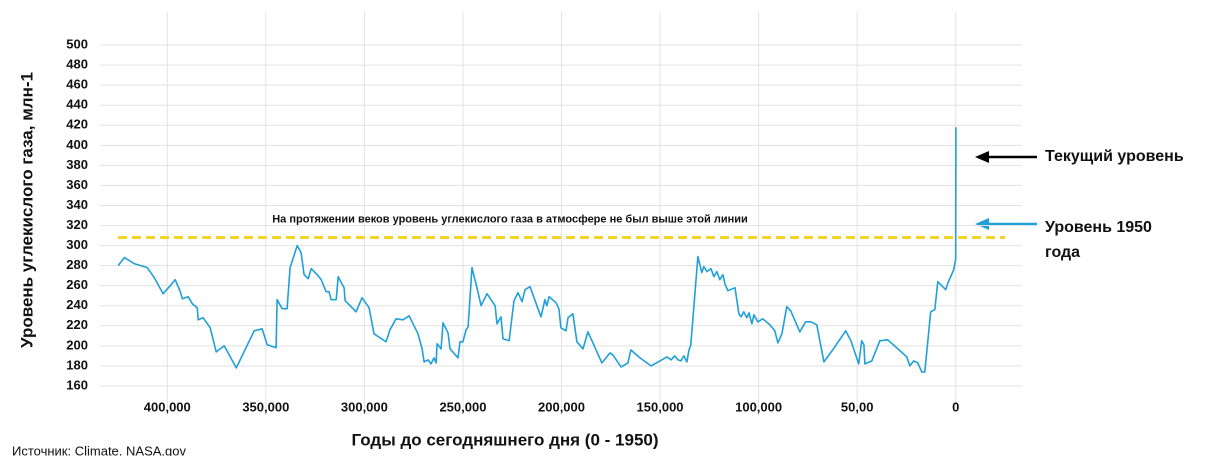  What do you see at coordinates (77, 364) in the screenshot?
I see `y-tick-label: 180` at bounding box center [77, 364].